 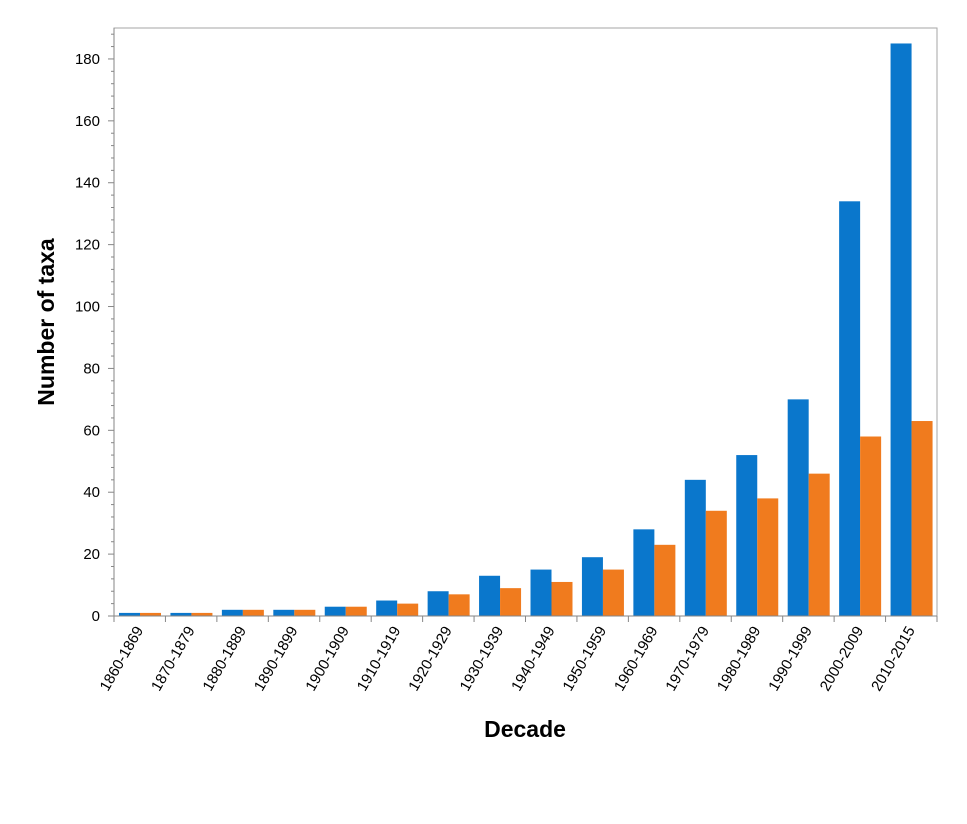 What do you see at coordinates (695, 547) in the screenshot?
I see `bar-series-1-1970-1979` at bounding box center [695, 547].